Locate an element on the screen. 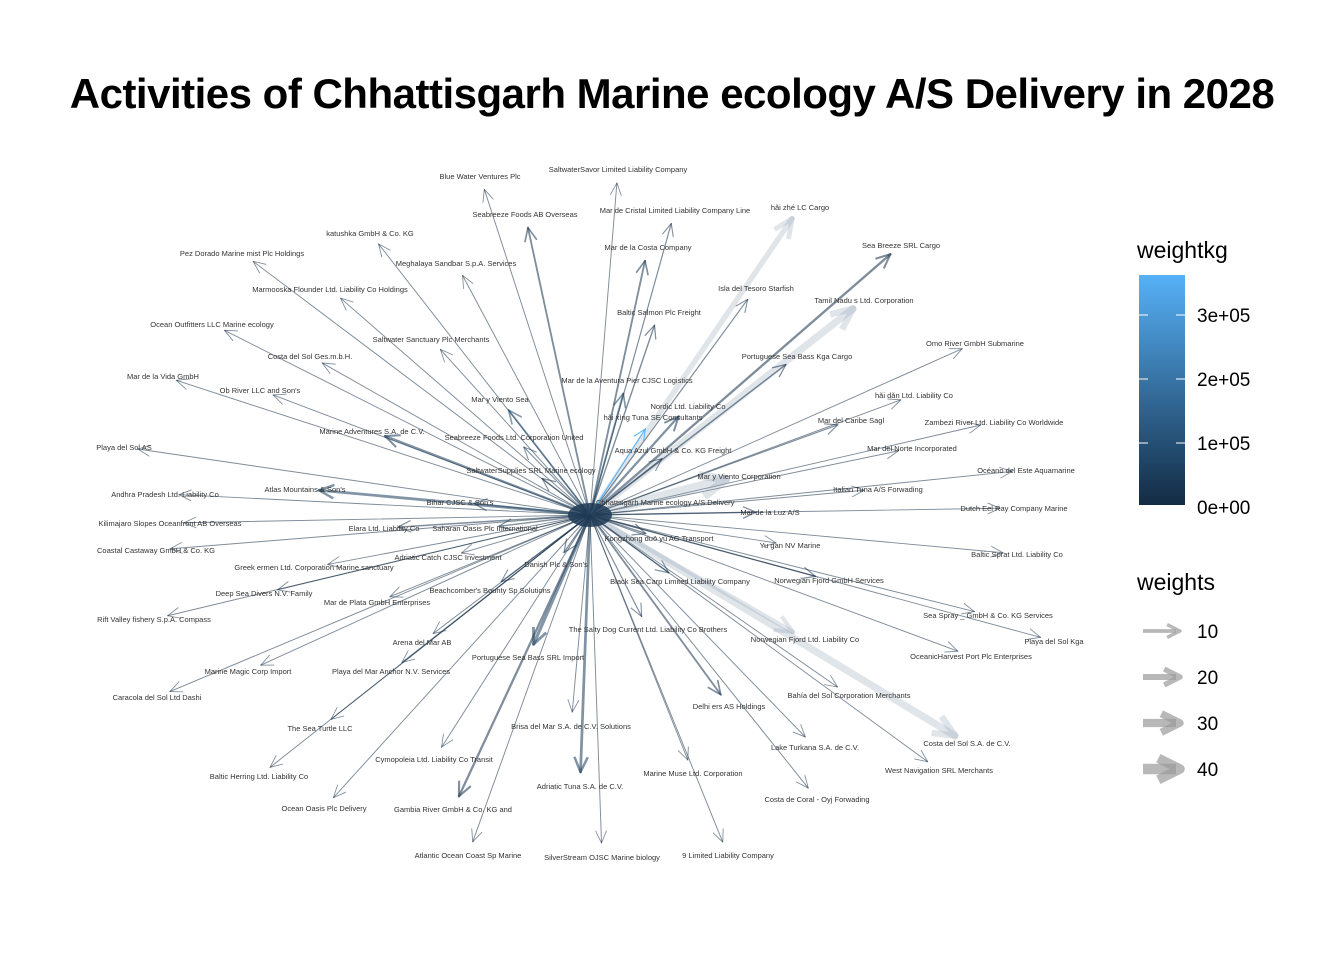 The image size is (1344, 960). node-label: OceanicHarvest Port Plc Enterprises is located at coordinates (971, 656).